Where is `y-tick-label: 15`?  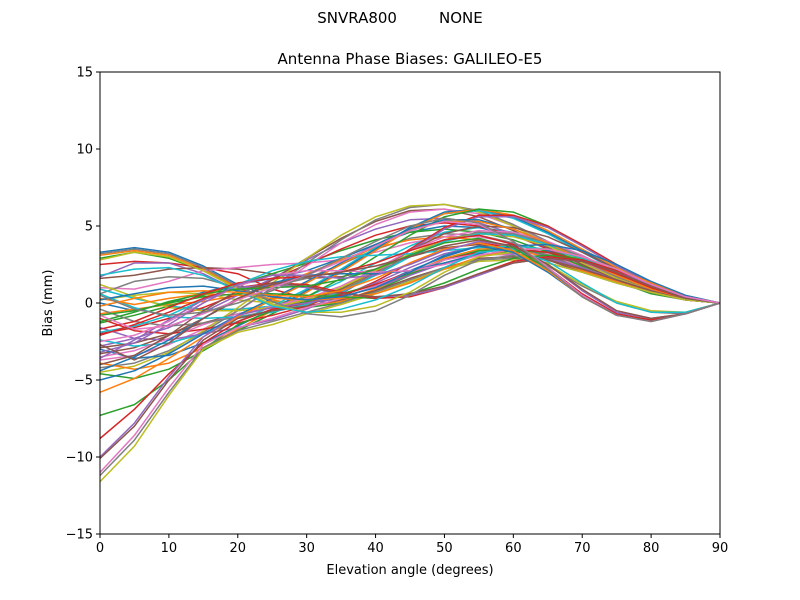 y-tick-label: 15 is located at coordinates (84, 73).